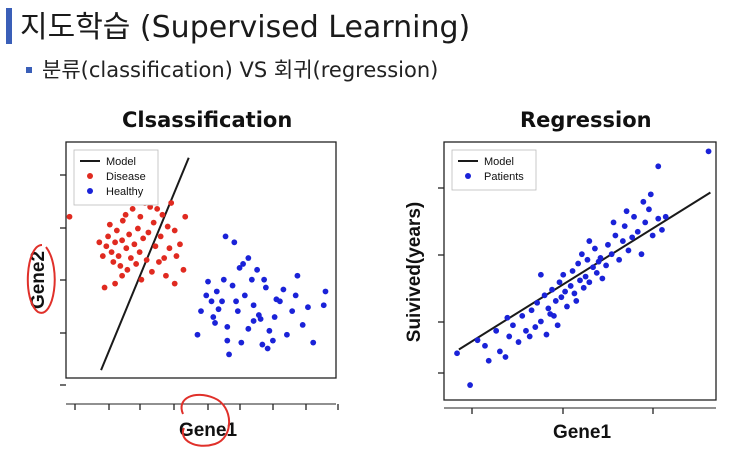 The height and width of the screenshot is (455, 731). I want to click on legend-swatch, so click(90, 191).